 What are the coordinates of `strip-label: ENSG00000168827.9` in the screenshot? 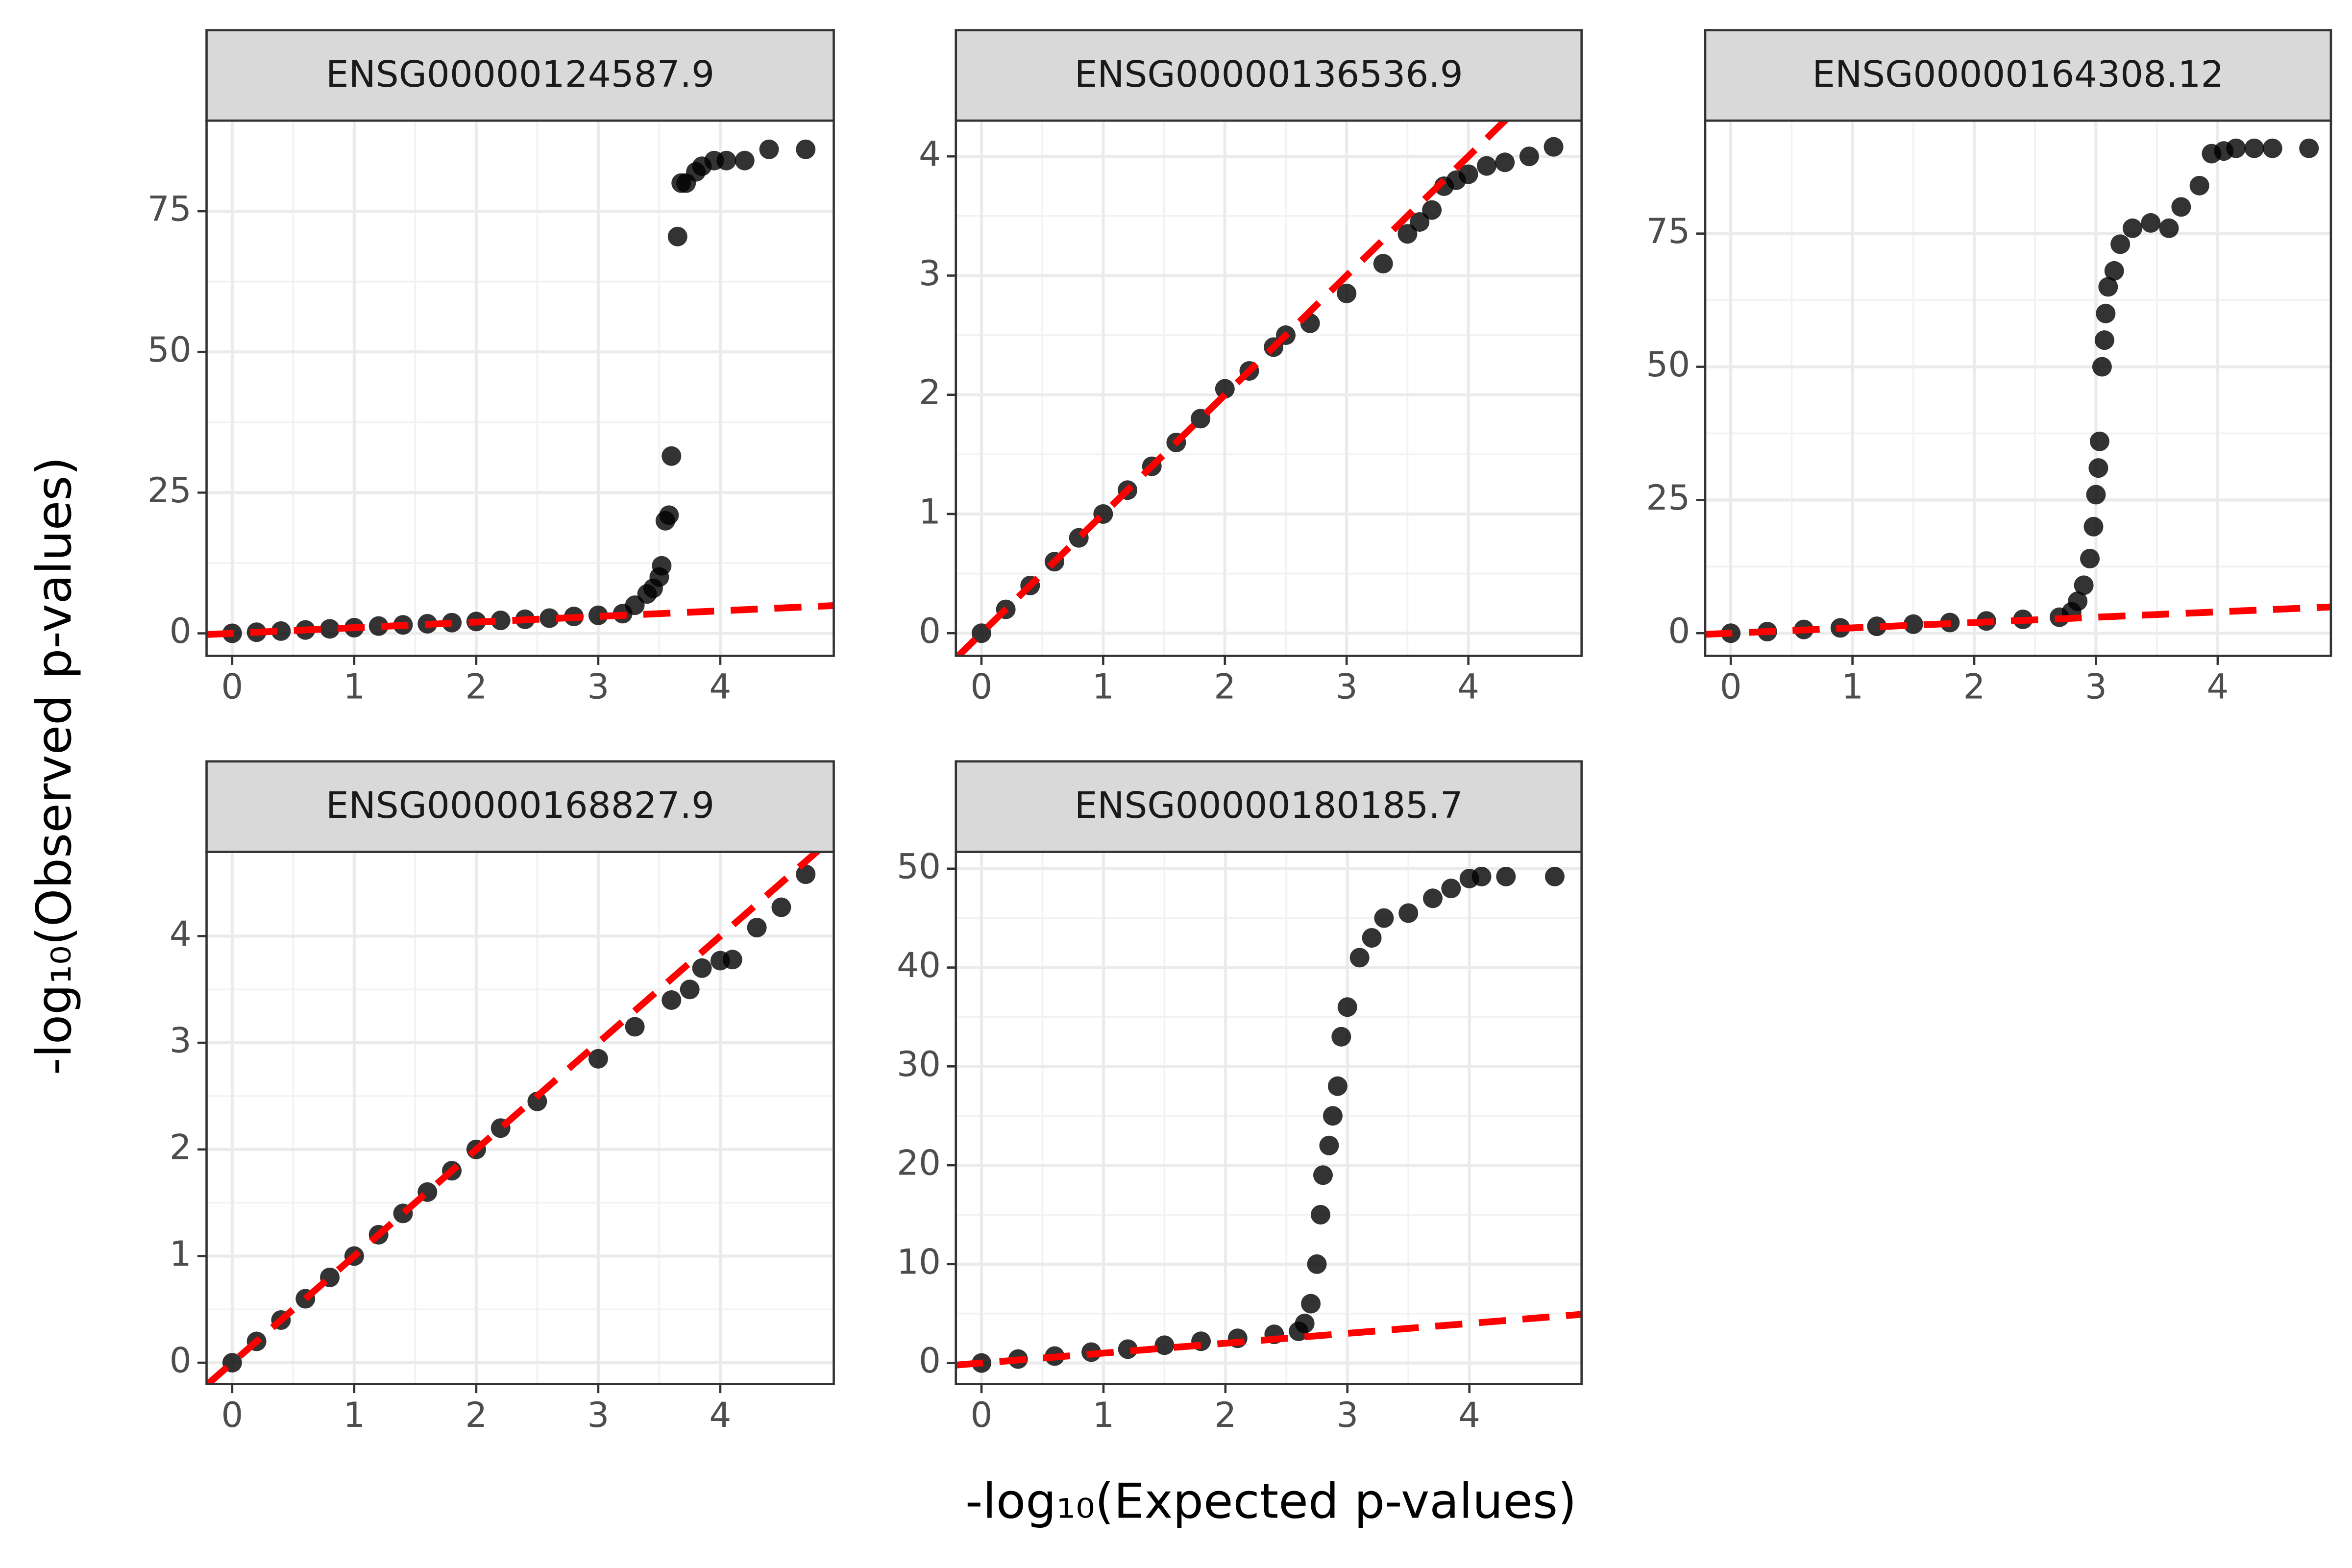 It's located at (520, 805).